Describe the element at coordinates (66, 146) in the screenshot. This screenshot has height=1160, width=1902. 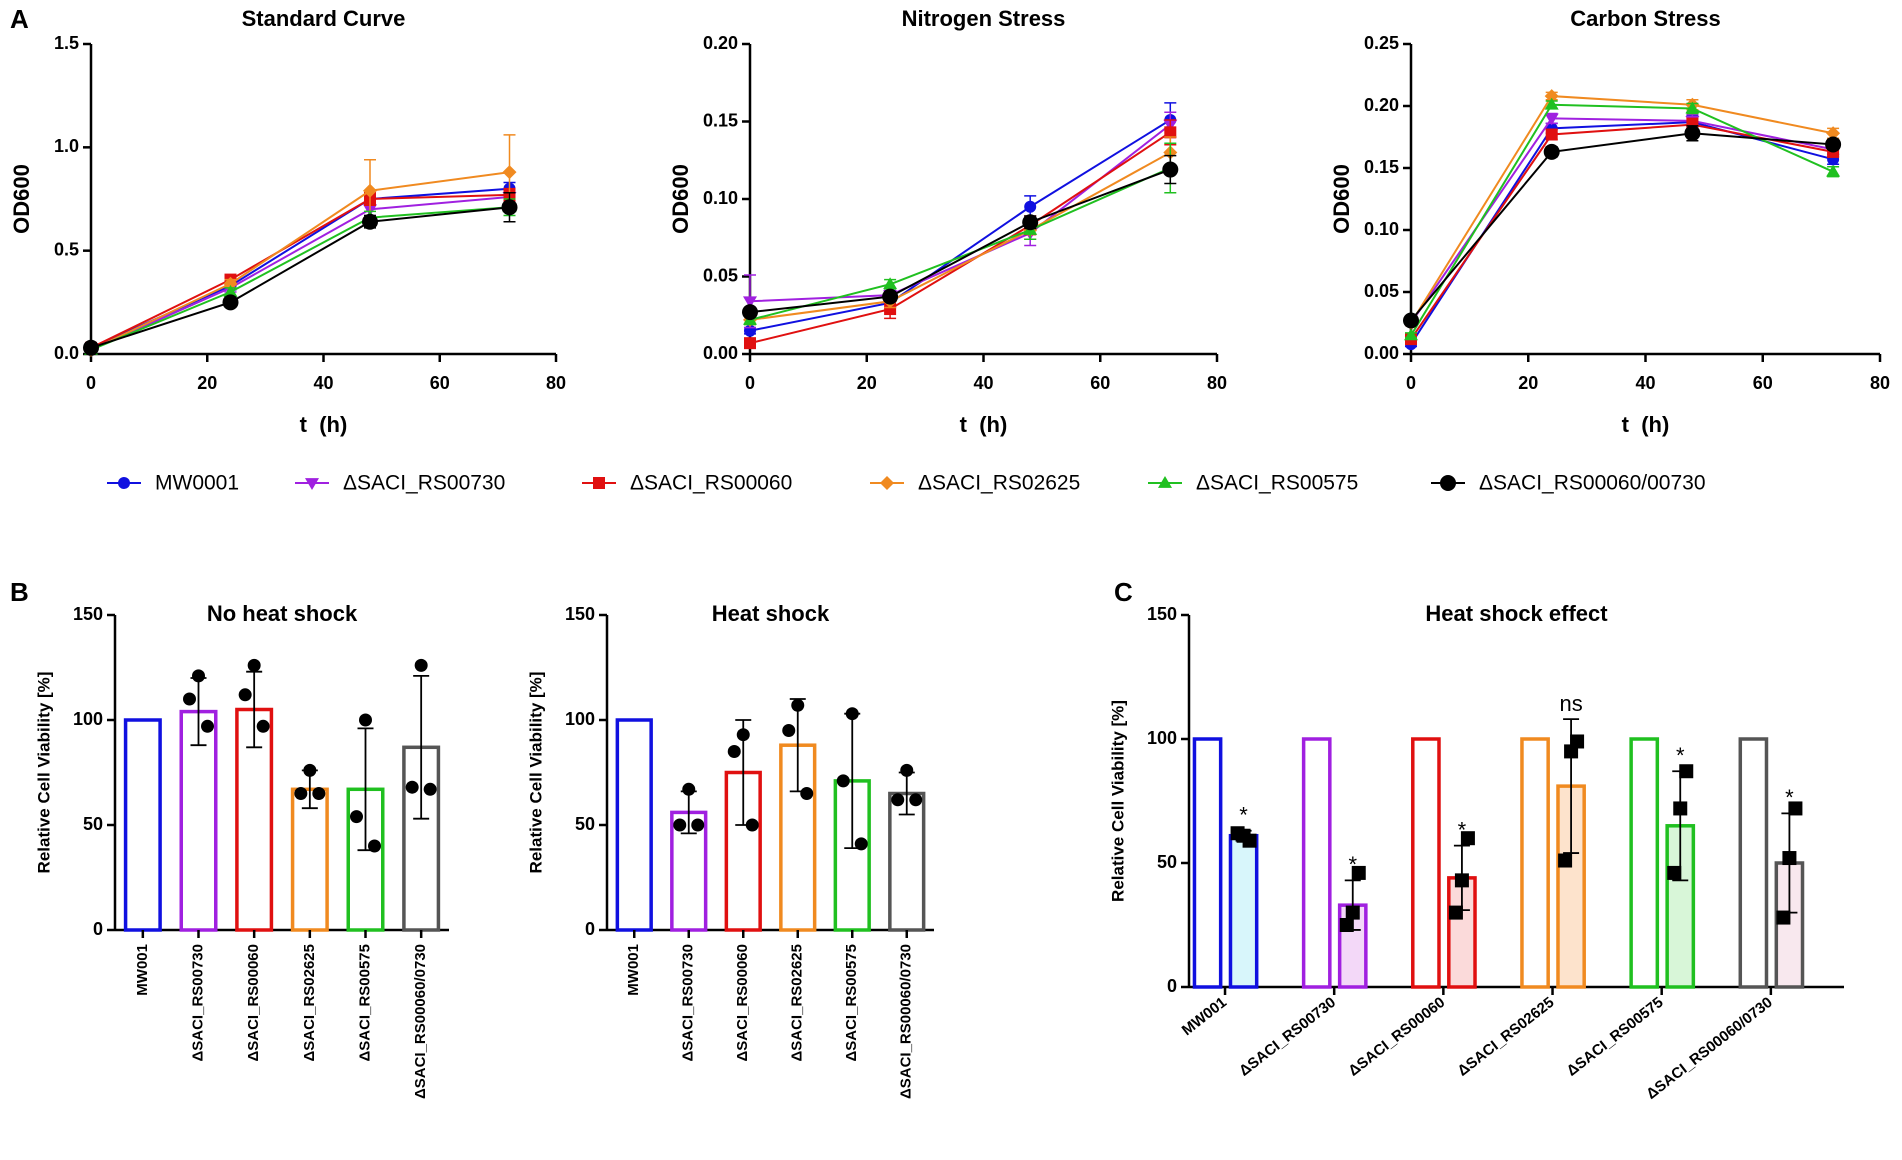
I see `y-tick-label: 1.0` at that location.